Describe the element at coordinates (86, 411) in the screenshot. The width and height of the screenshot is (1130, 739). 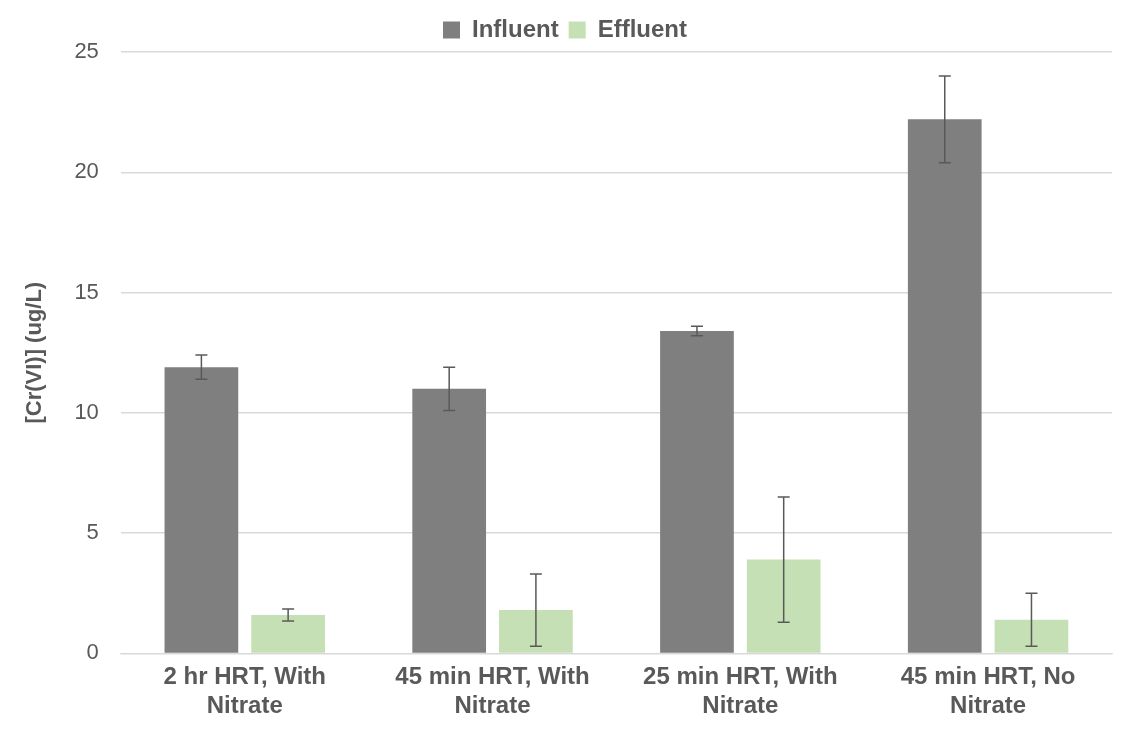
I see `y-tick-label: 10` at that location.